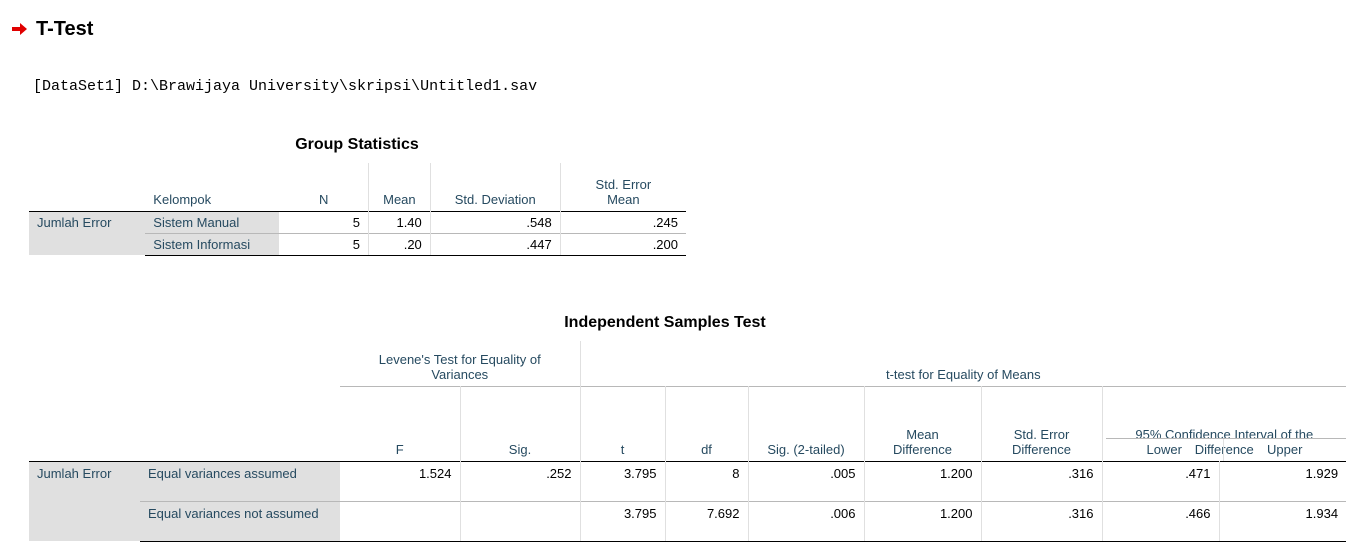 This screenshot has height=557, width=1358. What do you see at coordinates (520, 521) in the screenshot?
I see `cell-sig` at bounding box center [520, 521].